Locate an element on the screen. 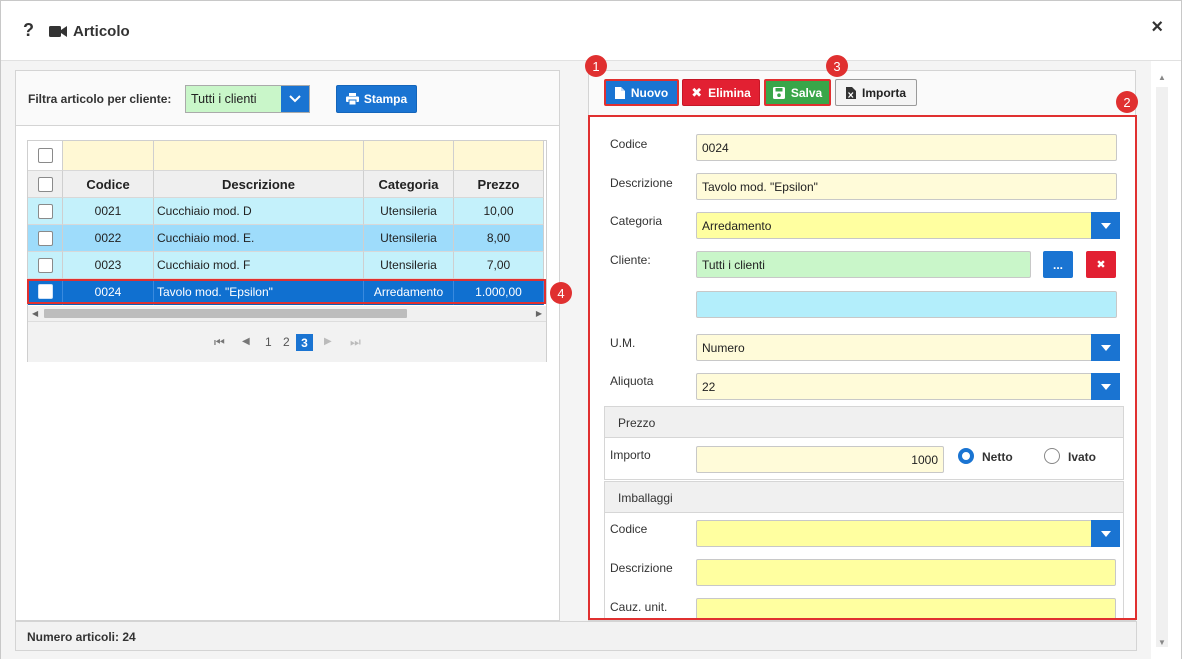 The image size is (1182, 659). cell-prezzo: 1.000,00 is located at coordinates (499, 292).